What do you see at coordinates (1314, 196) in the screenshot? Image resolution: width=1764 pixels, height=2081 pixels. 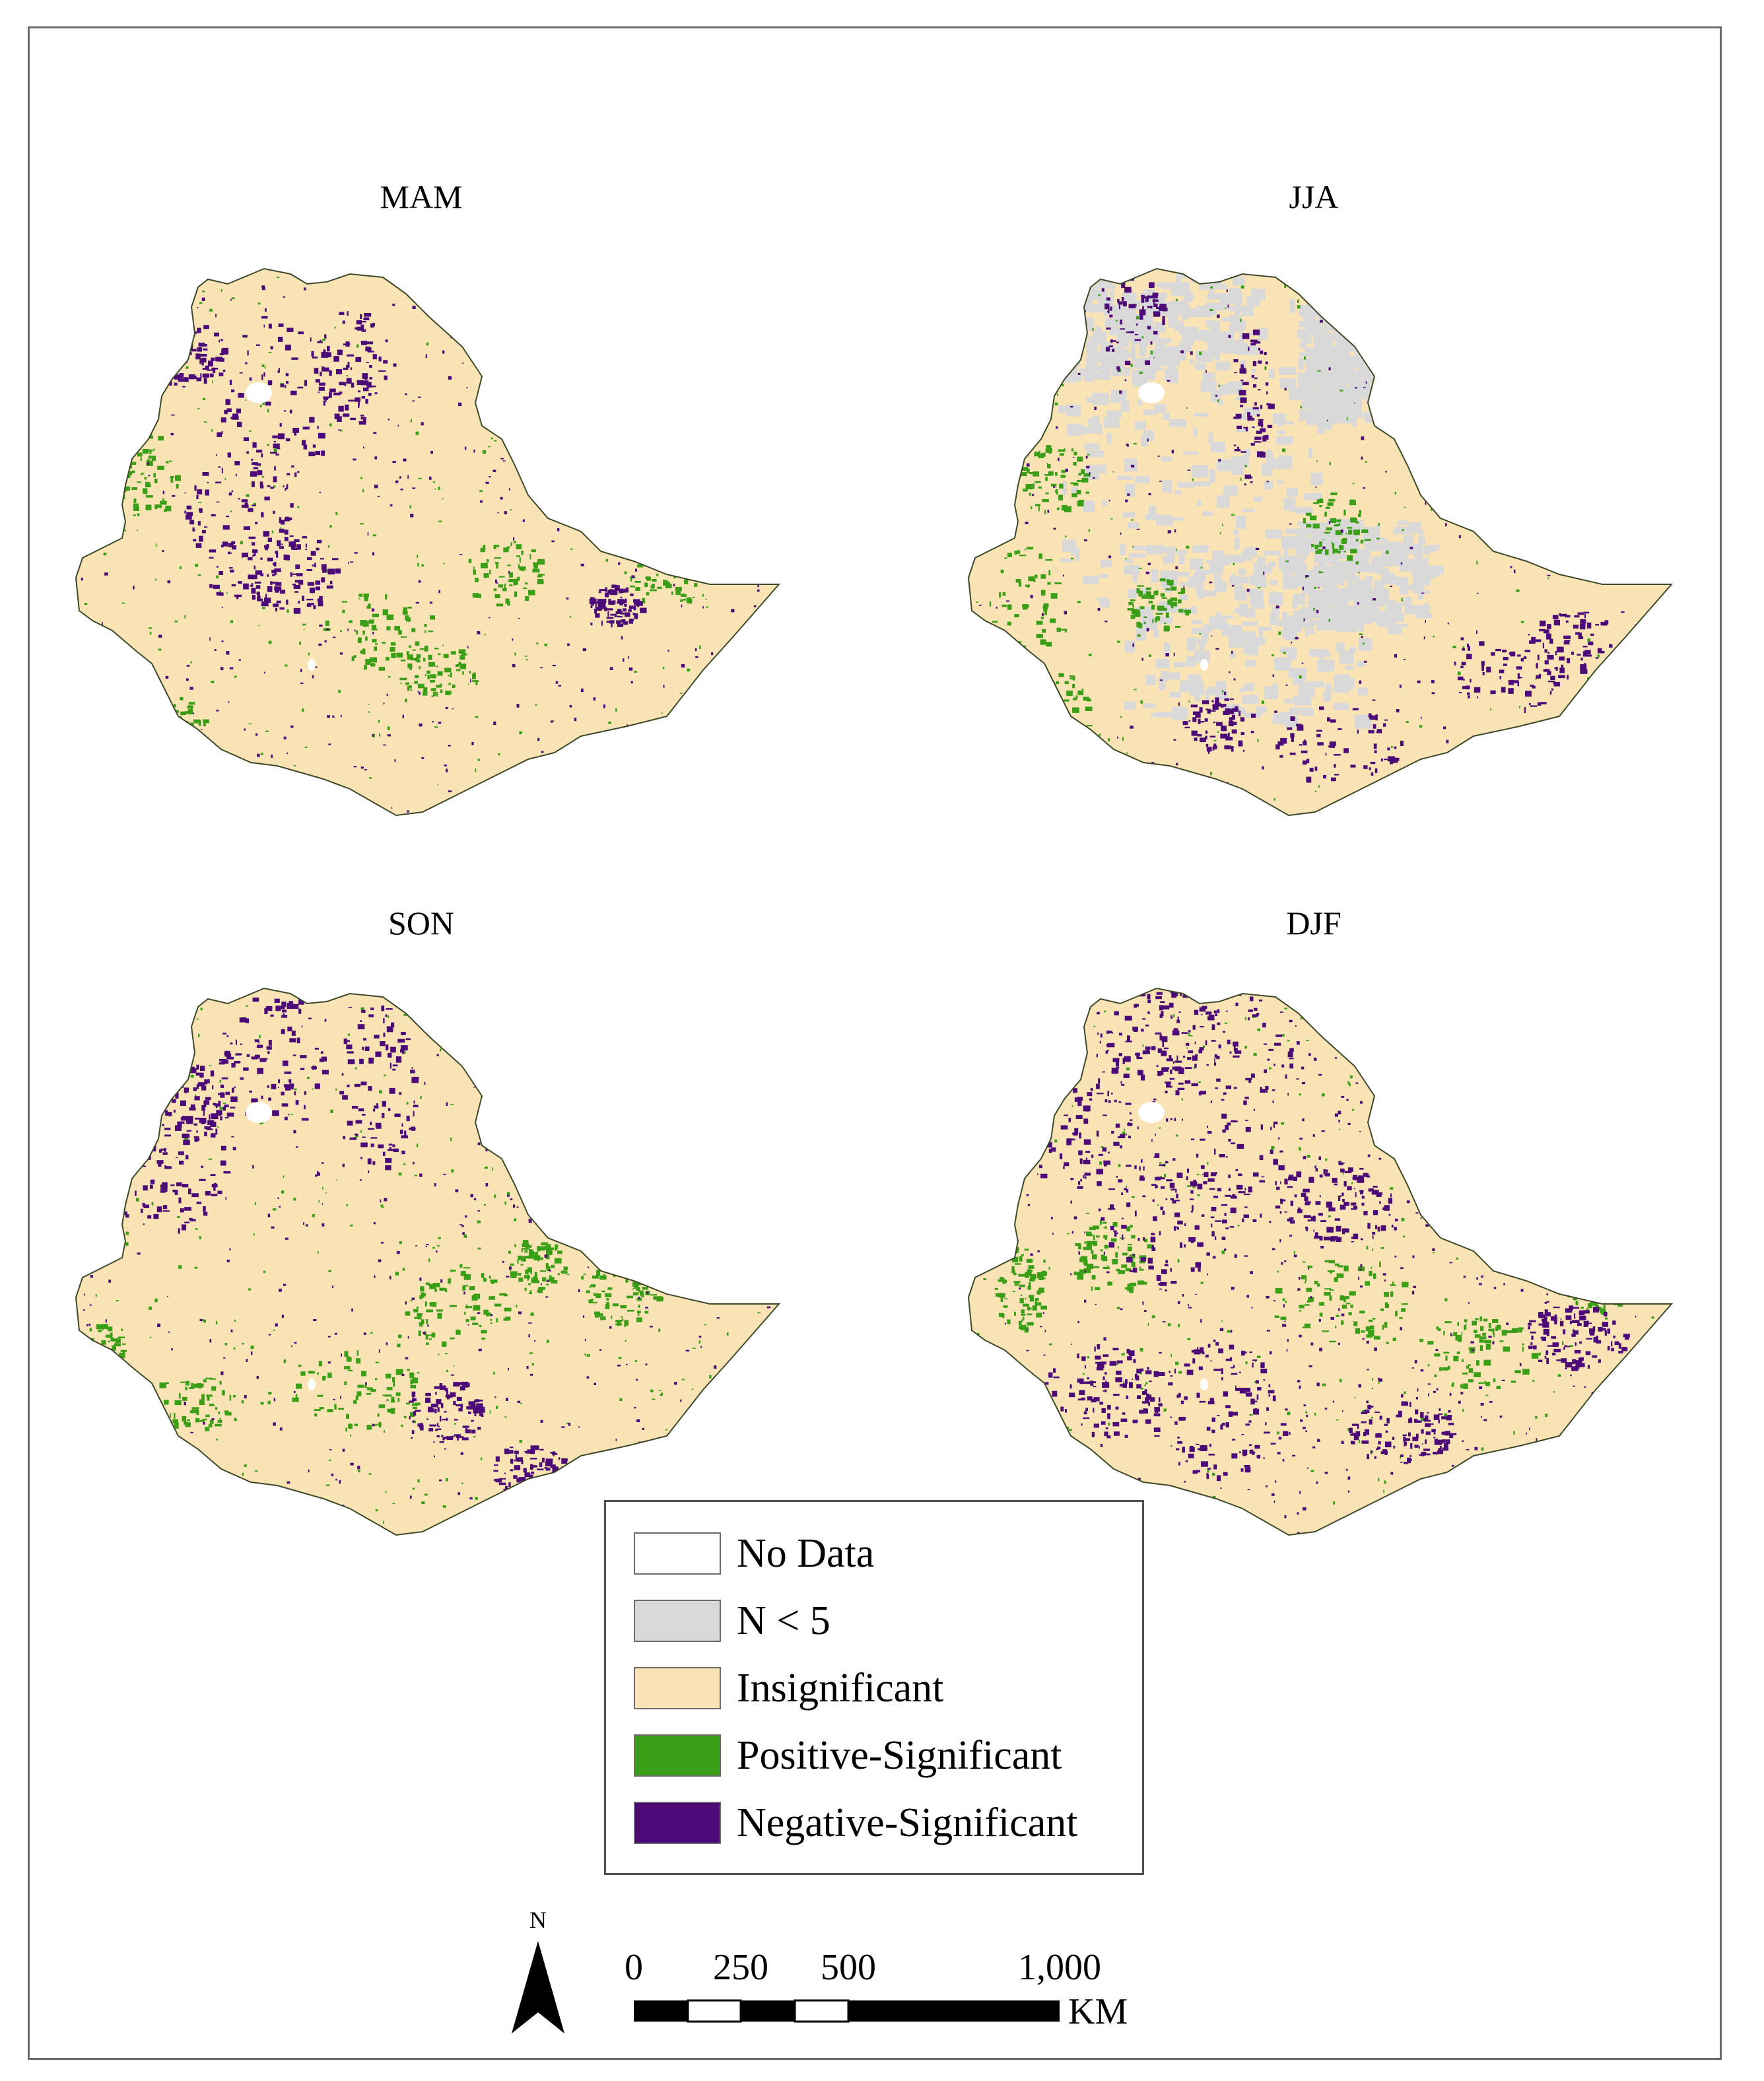 I see `panel-title-jja: JJA` at bounding box center [1314, 196].